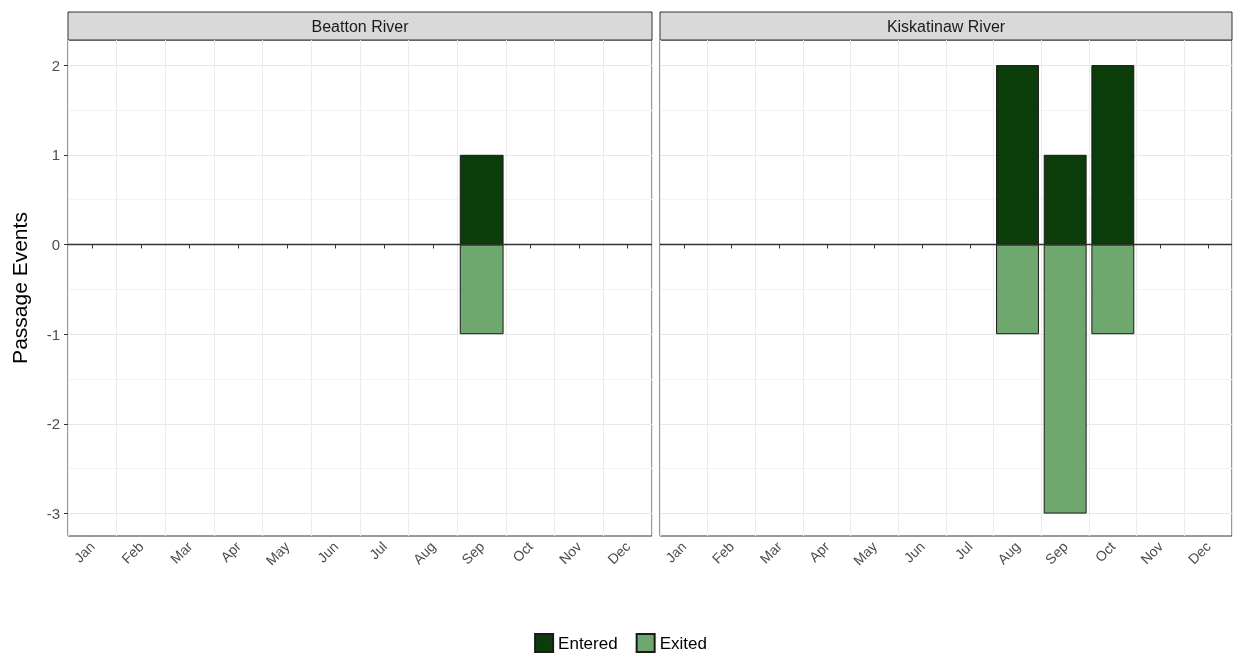 The height and width of the screenshot is (666, 1241). Describe the element at coordinates (53, 424) in the screenshot. I see `y-tick-label: -2` at that location.